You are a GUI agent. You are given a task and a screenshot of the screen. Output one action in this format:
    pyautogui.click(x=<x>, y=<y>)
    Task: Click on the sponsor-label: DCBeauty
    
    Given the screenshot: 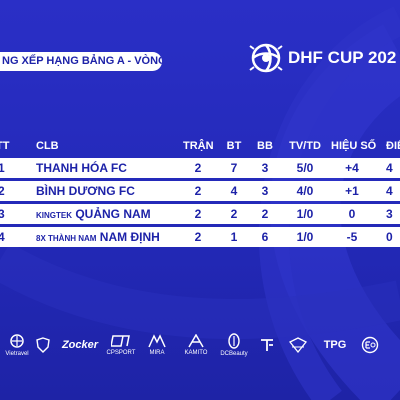 What is the action you would take?
    pyautogui.click(x=234, y=354)
    